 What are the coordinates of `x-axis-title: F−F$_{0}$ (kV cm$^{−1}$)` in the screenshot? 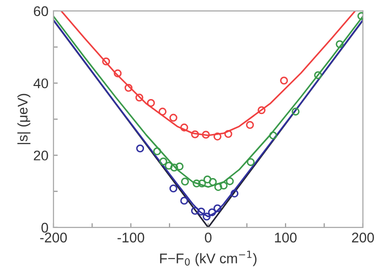 It's located at (208, 258).